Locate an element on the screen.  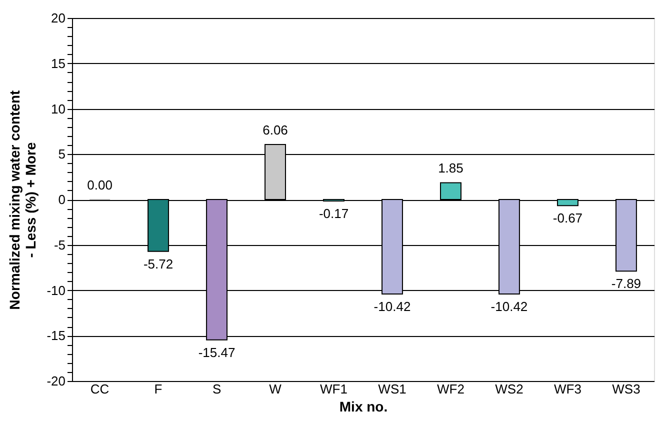
data-label: -0.67 is located at coordinates (567, 218).